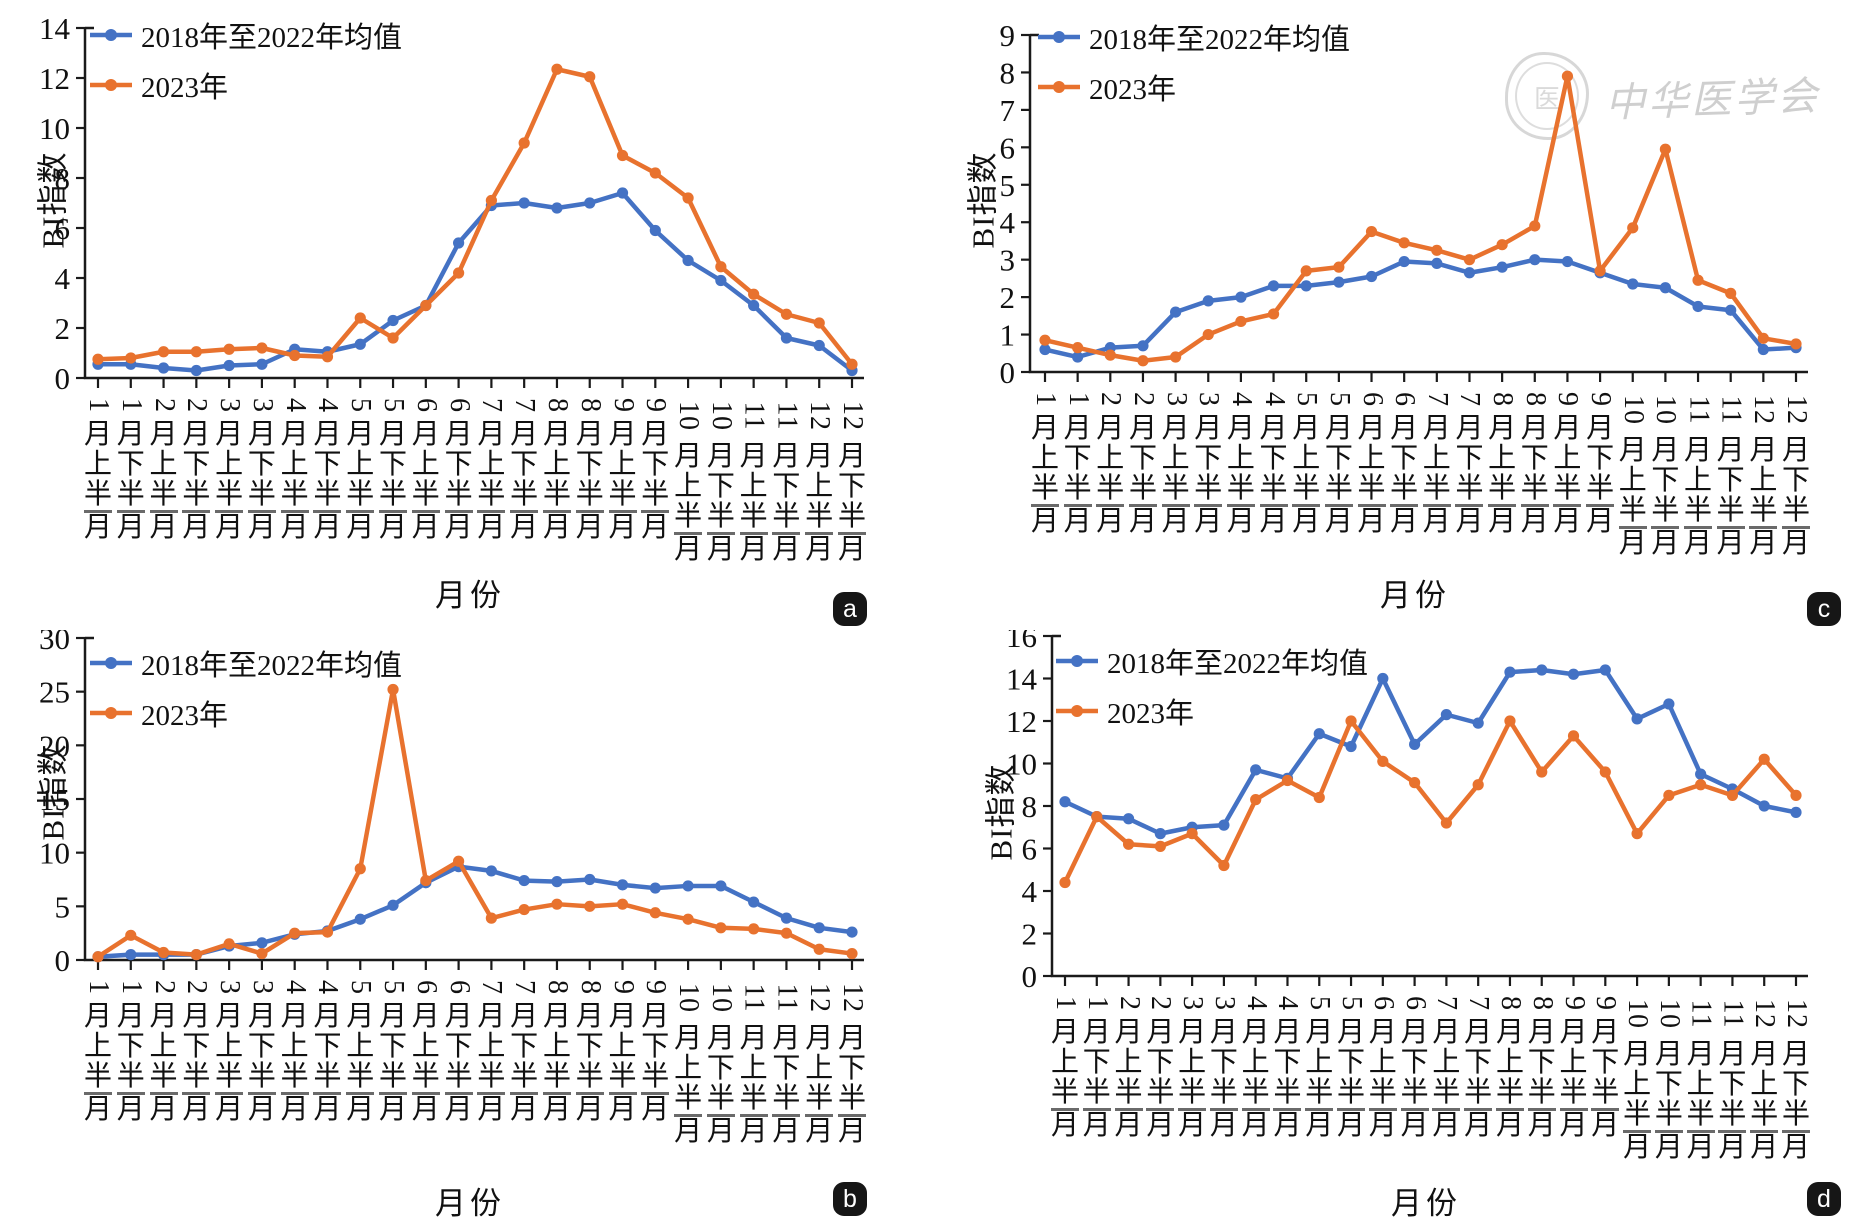  Describe the element at coordinates (63, 228) in the screenshot. I see `svg-text: 6` at that location.